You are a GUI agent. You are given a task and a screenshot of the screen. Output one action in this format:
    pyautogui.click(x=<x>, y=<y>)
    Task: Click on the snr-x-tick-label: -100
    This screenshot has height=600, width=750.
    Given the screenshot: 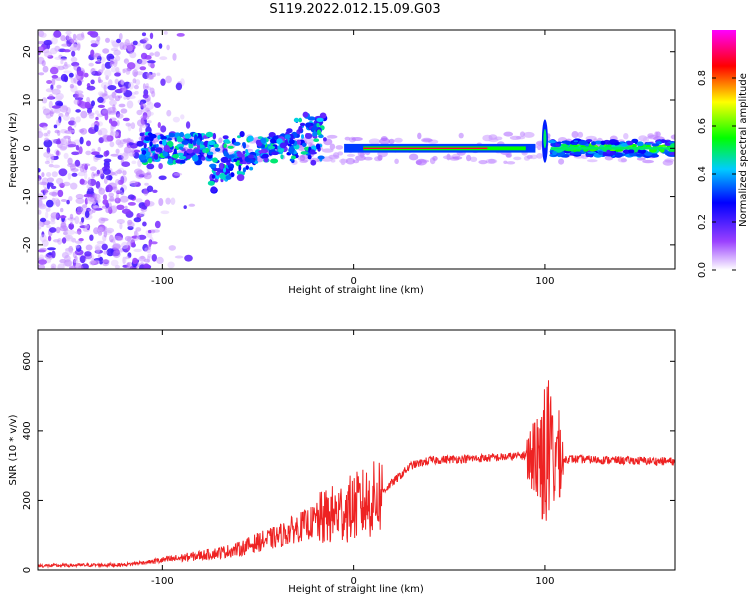 What is the action you would take?
    pyautogui.click(x=162, y=581)
    